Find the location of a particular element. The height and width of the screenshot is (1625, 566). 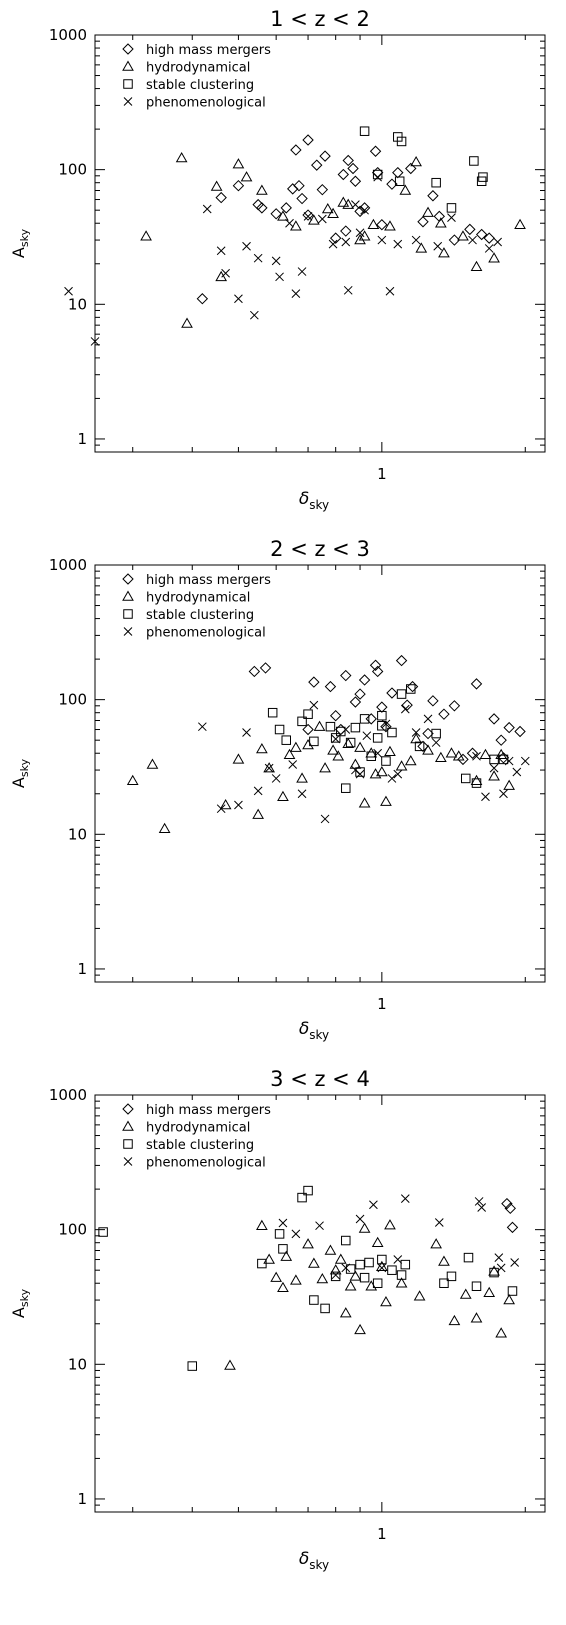

y-tick-label: 1000 is located at coordinates (68, 1095).